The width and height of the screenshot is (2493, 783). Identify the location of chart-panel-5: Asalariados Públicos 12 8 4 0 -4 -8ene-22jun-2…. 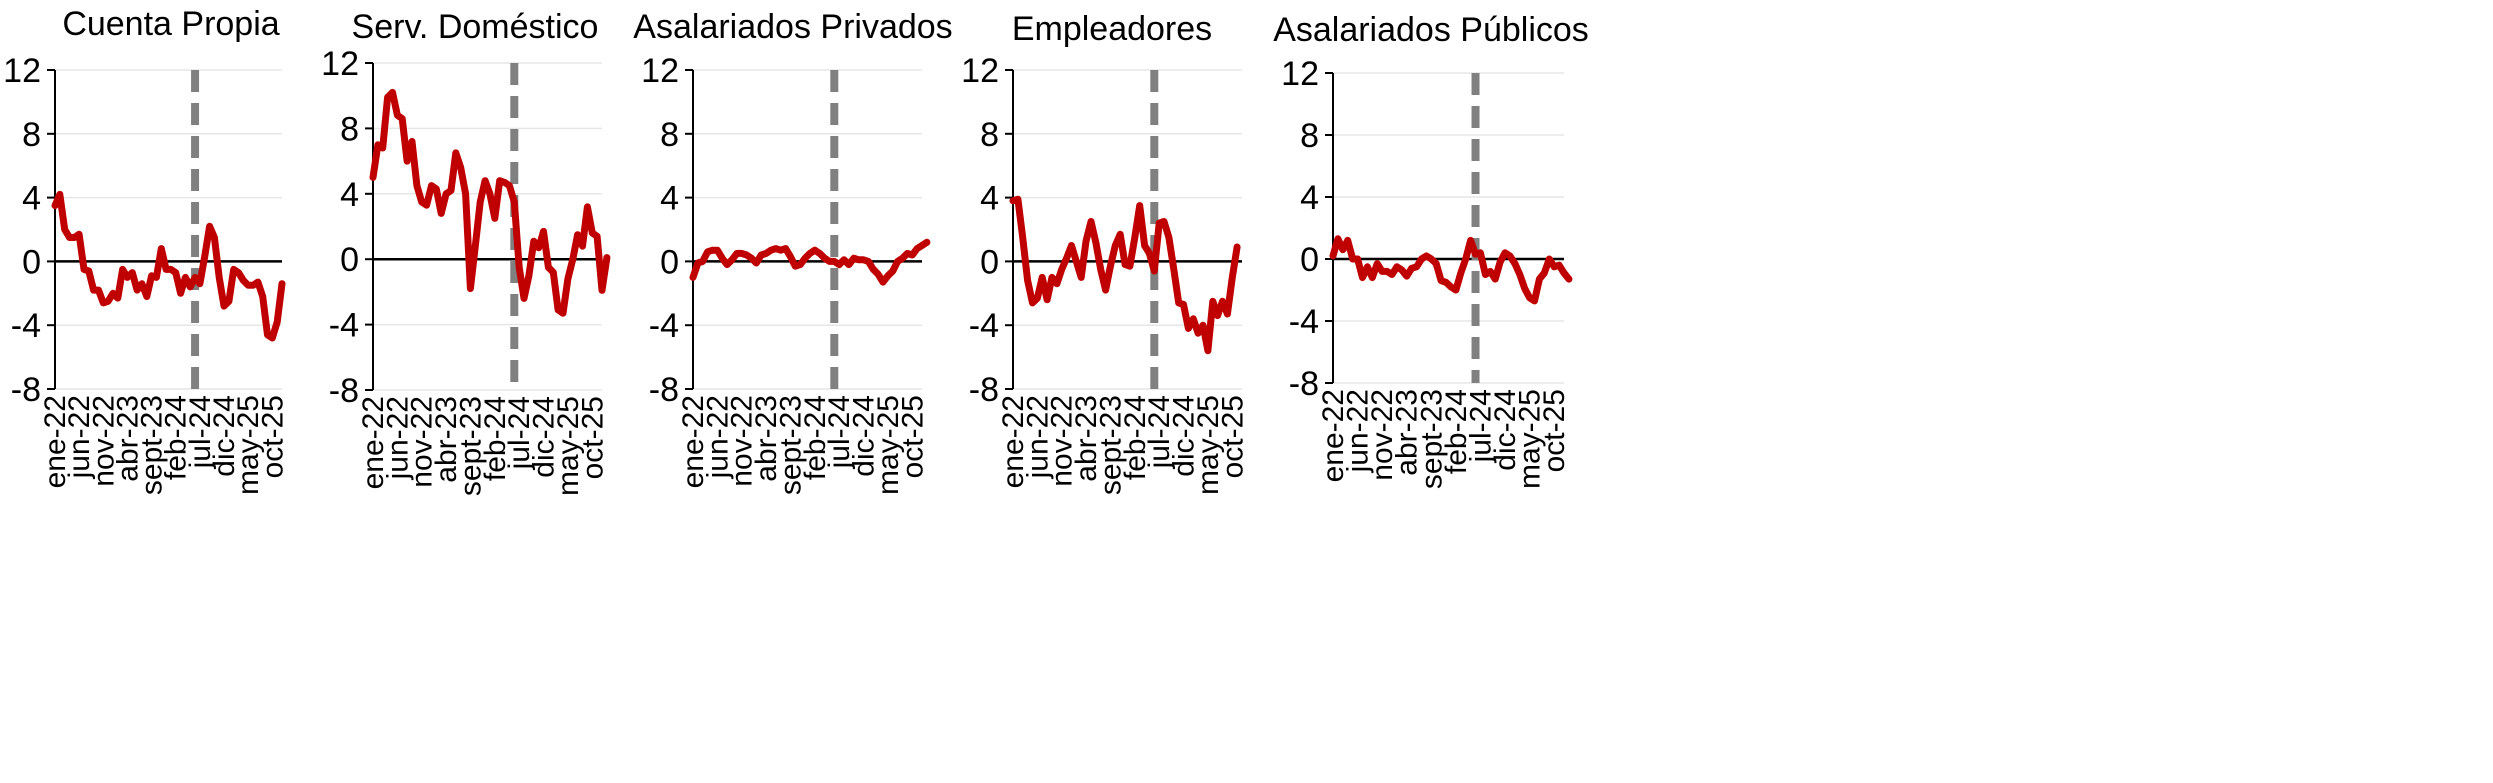
(1431, 250).